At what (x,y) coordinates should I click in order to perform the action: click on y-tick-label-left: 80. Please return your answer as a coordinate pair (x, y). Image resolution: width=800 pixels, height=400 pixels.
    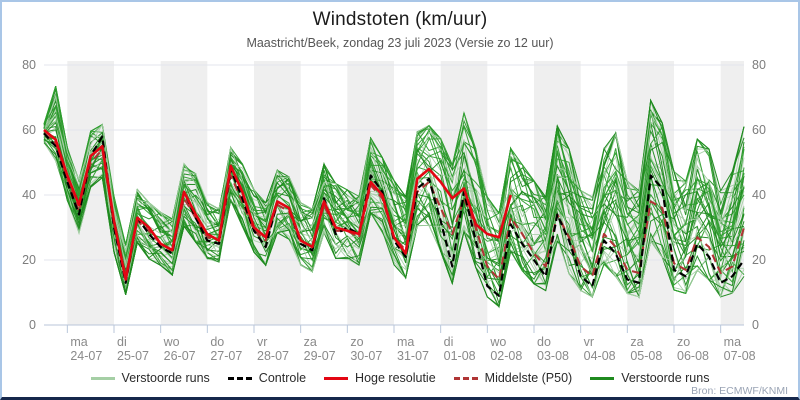
    Looking at the image, I should click on (29, 65).